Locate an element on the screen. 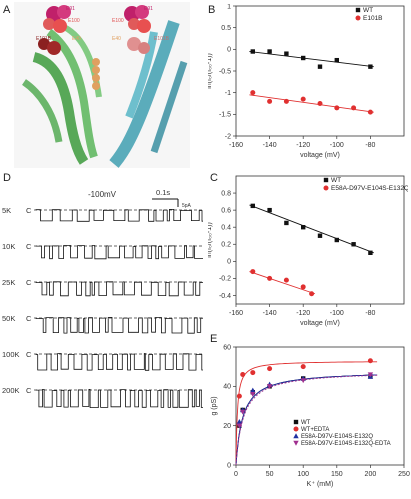  residue-spheres is located at coordinates (94, 47).